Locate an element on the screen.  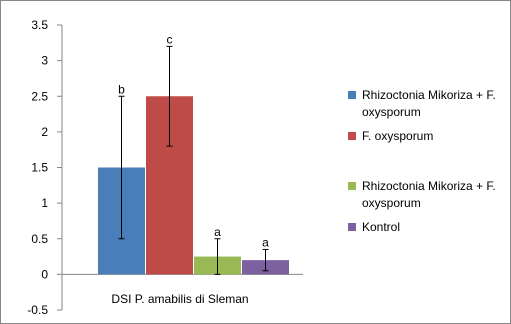
y-tick-label: 3 is located at coordinates (44, 61).